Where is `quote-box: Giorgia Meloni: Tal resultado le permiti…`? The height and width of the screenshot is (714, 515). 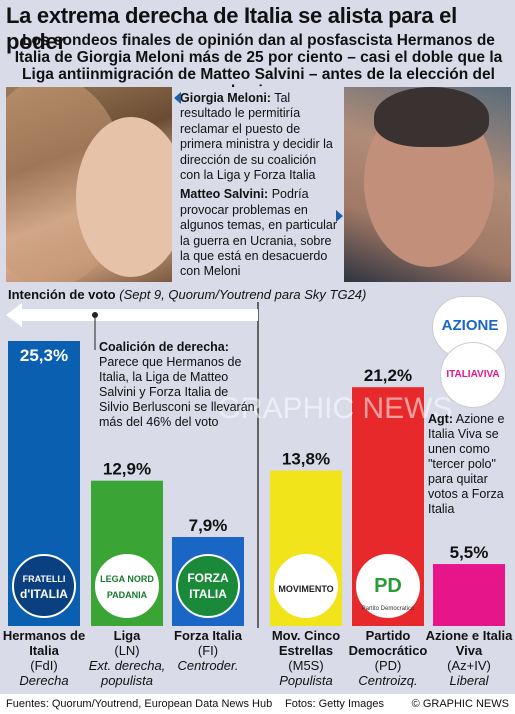
quote-box: Giorgia Meloni: Tal resultado le permiti… is located at coordinates (258, 184).